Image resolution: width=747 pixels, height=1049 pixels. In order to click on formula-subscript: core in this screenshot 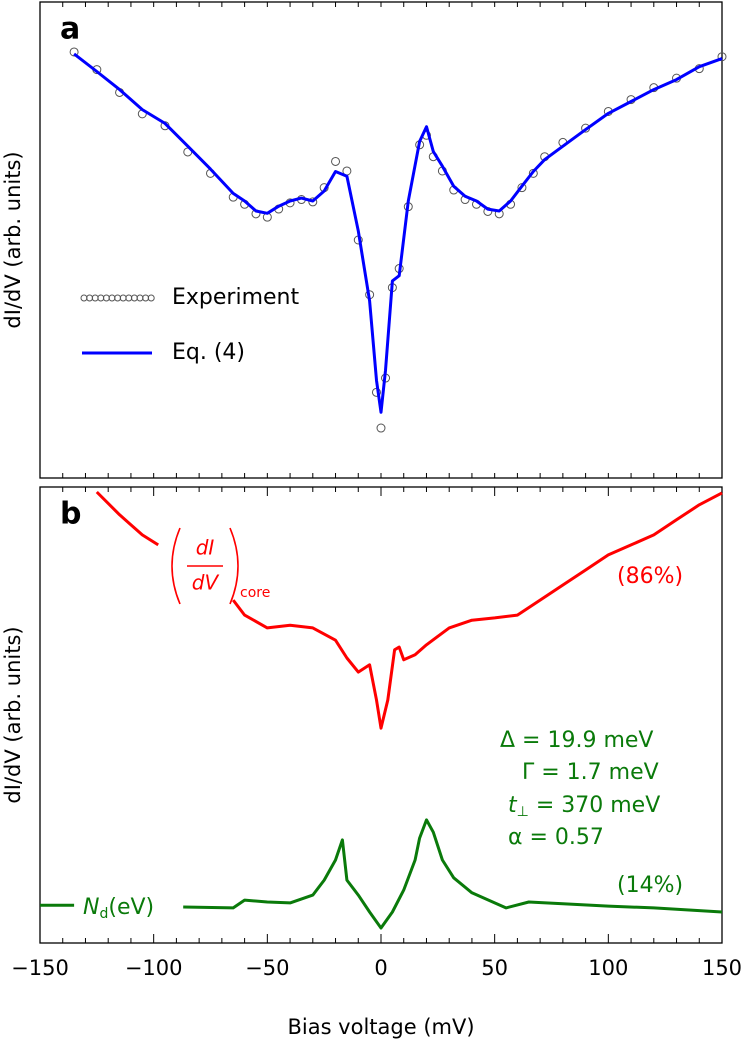, I will do `click(255, 593)`.